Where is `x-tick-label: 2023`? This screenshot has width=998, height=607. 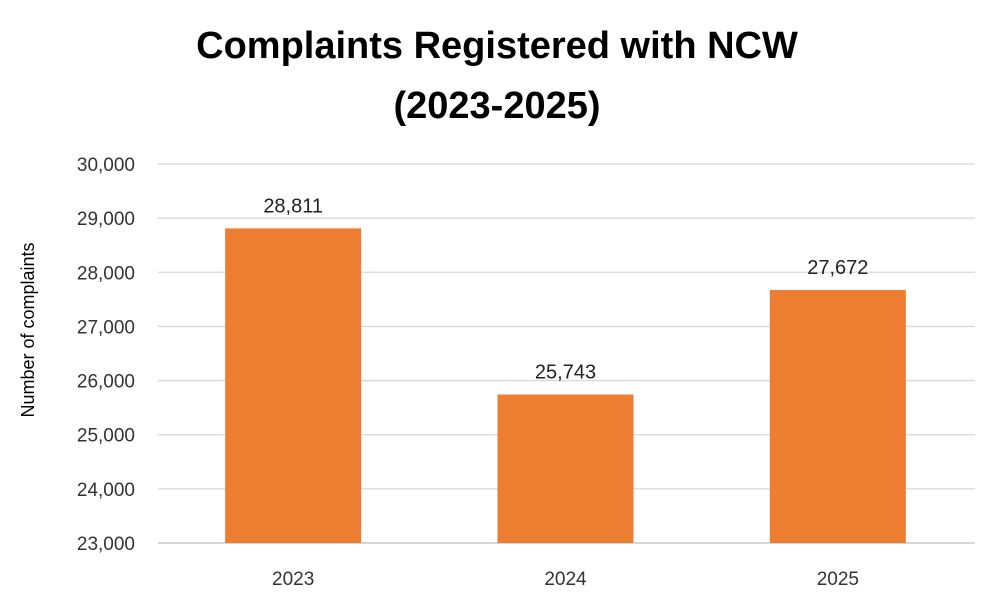 x-tick-label: 2023 is located at coordinates (293, 579).